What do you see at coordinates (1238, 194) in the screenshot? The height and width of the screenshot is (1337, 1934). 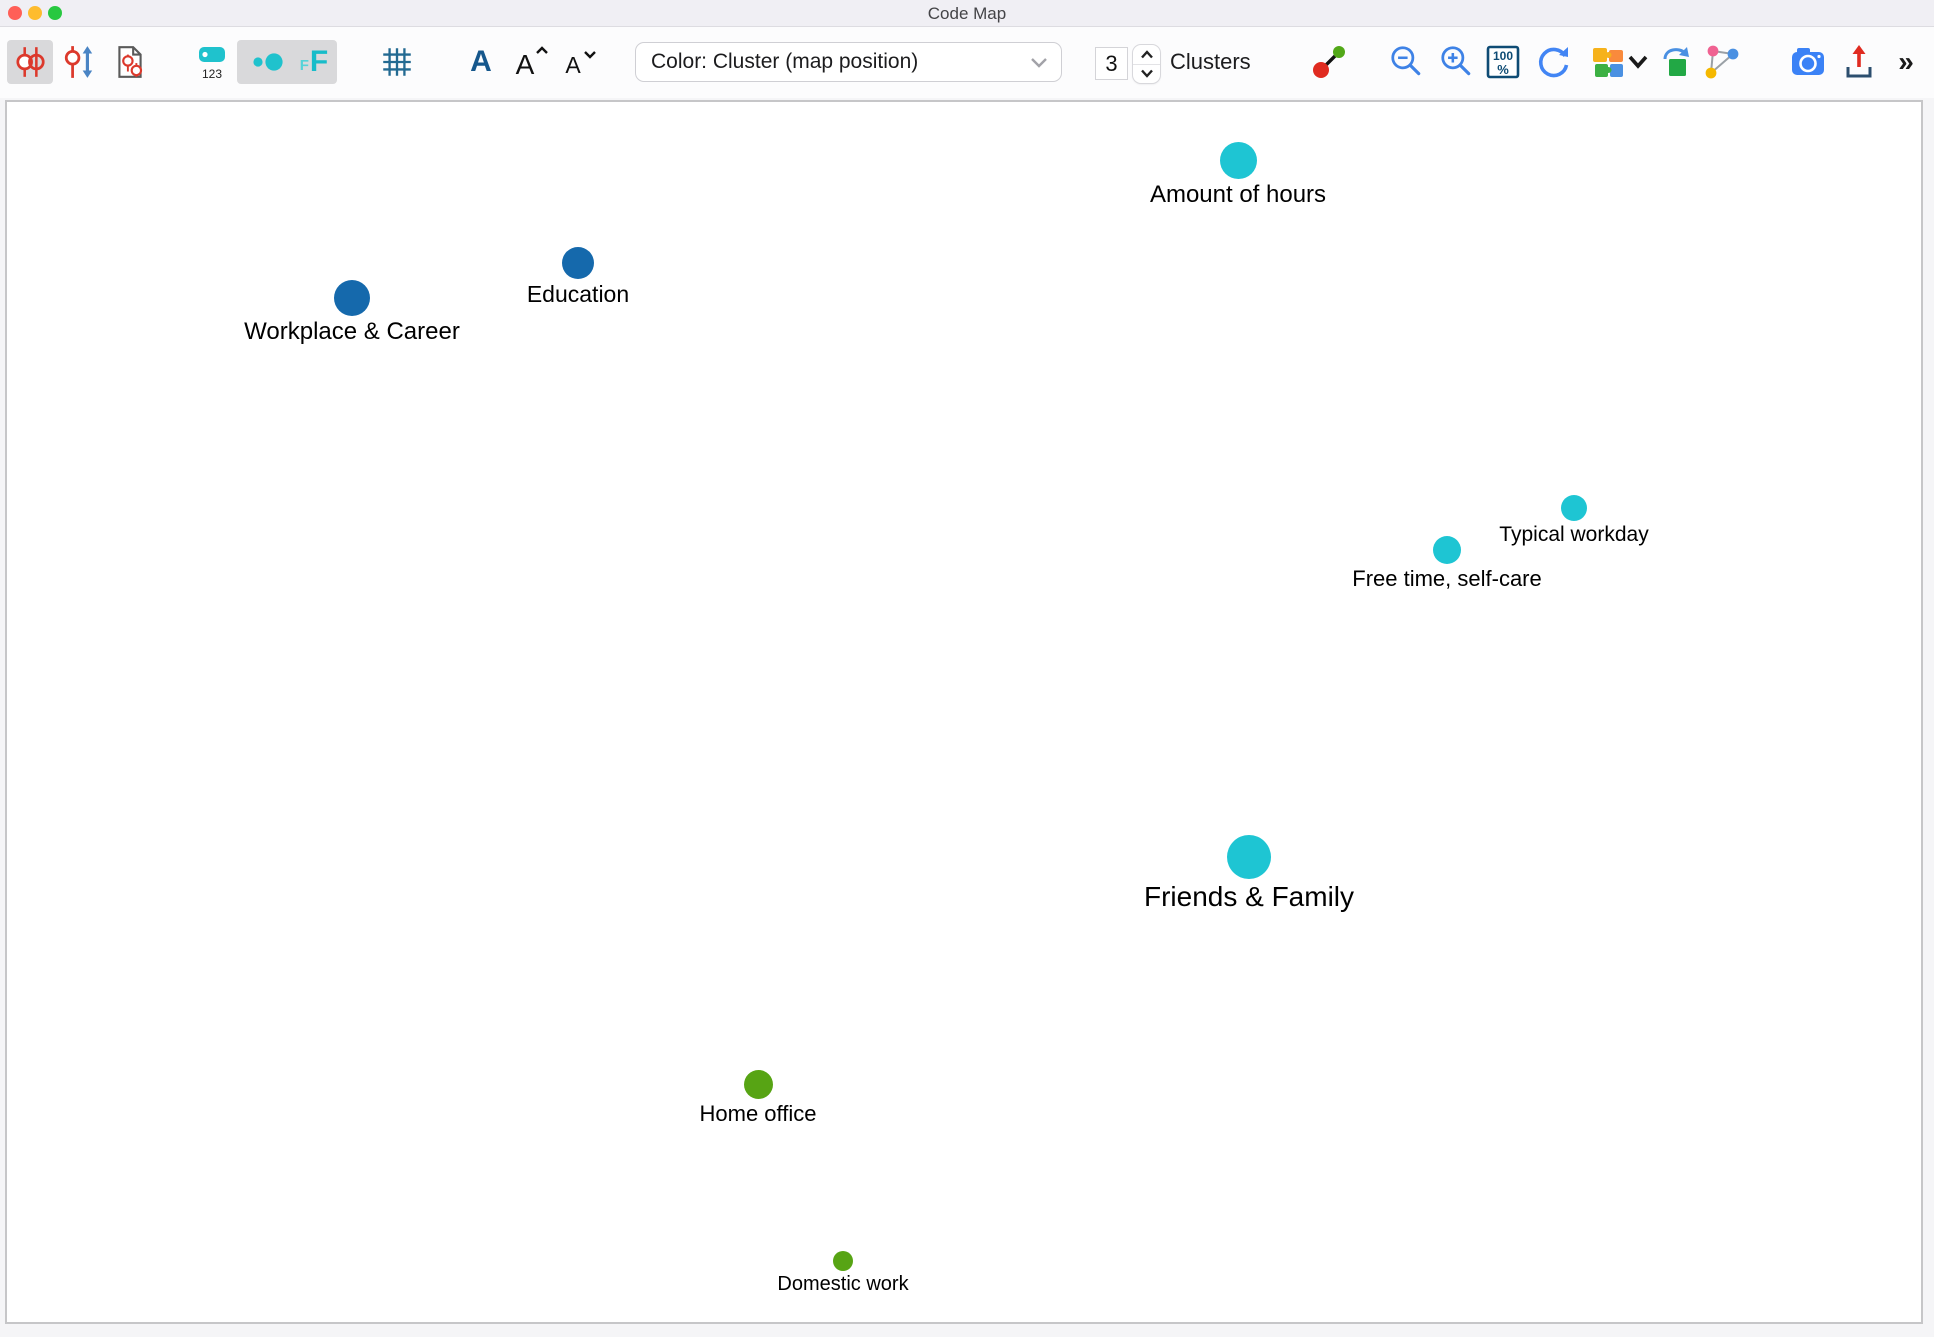 I see `code-label: Amount of hours` at bounding box center [1238, 194].